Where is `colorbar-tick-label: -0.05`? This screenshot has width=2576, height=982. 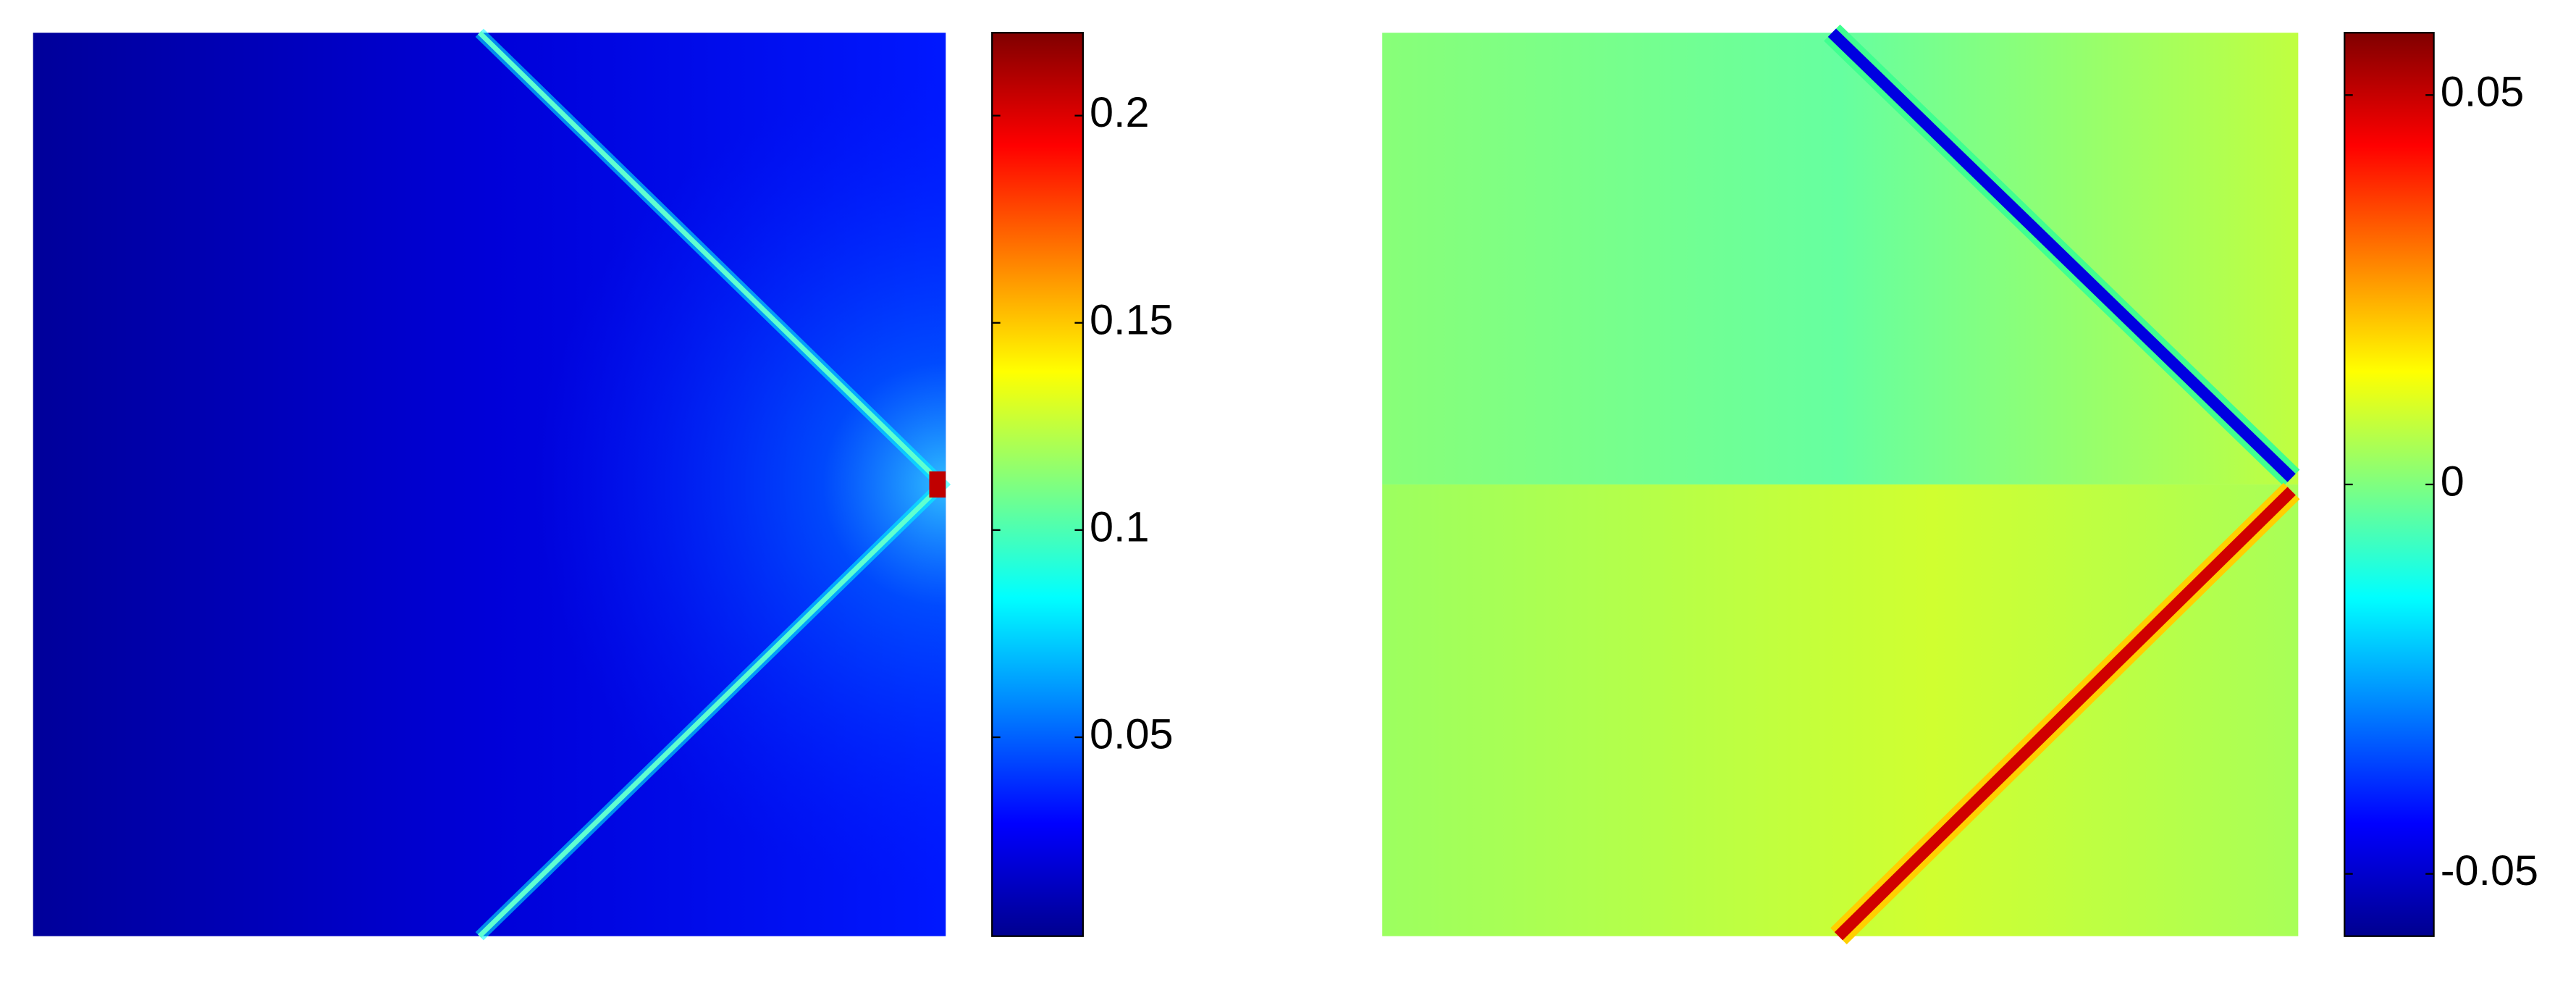
colorbar-tick-label: -0.05 is located at coordinates (2489, 870).